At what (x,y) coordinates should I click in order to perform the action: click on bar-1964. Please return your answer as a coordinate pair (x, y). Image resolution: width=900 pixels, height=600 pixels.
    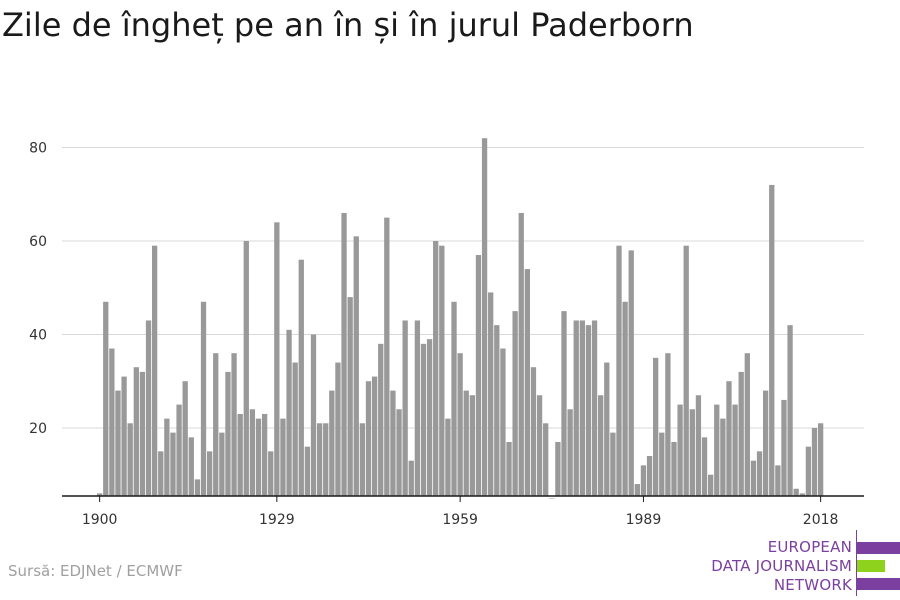
    Looking at the image, I should click on (491, 394).